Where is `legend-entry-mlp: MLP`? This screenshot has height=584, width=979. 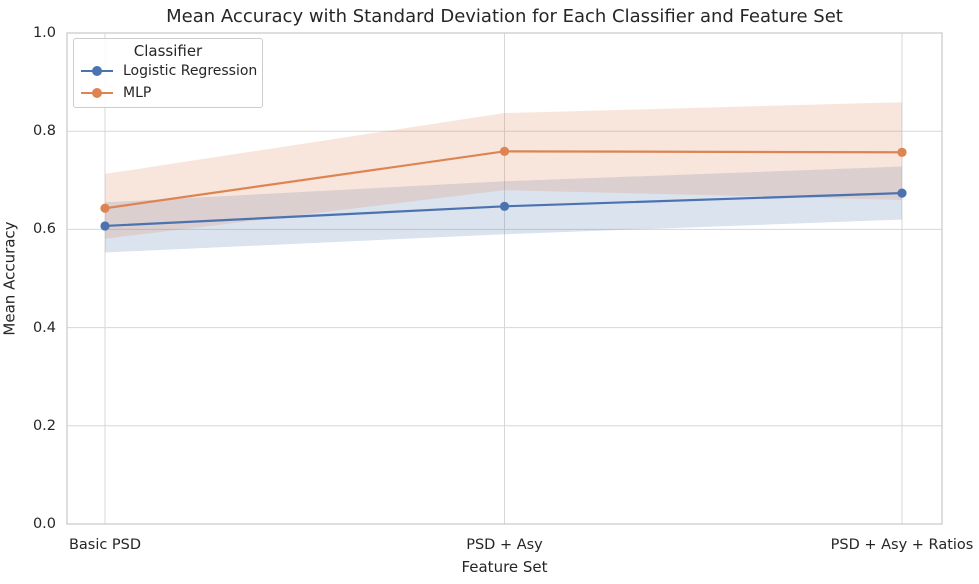
legend-entry-mlp: MLP is located at coordinates (168, 93).